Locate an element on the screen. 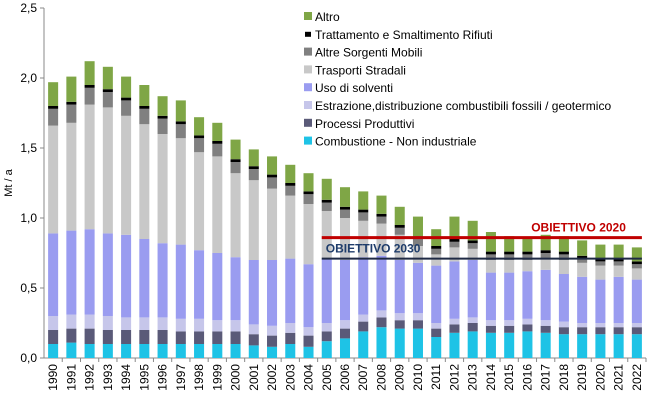 This screenshot has height=406, width=650. y-tick-label: 1,0 is located at coordinates (28, 218).